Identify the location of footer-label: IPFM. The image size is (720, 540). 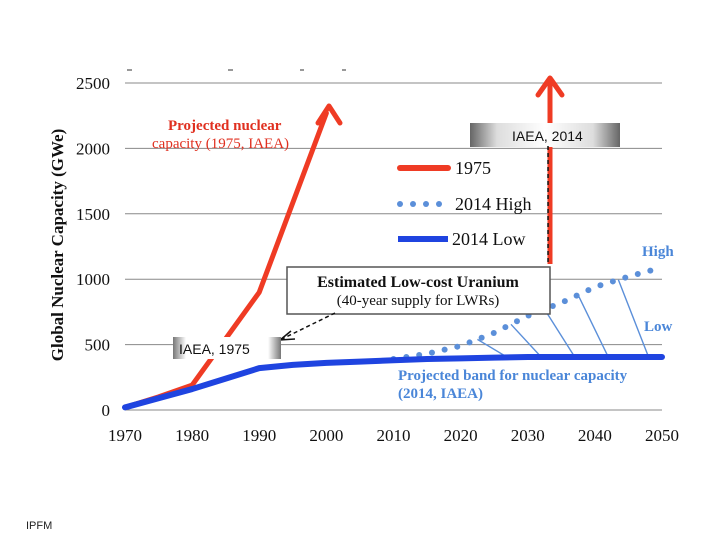
(39, 526).